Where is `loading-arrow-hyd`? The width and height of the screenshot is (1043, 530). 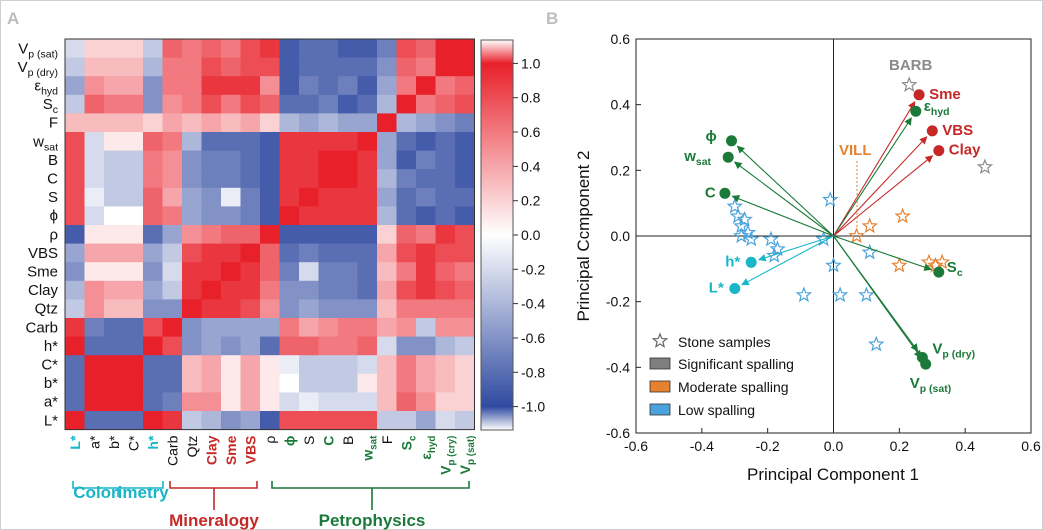 loading-arrow-hyd is located at coordinates (872, 177).